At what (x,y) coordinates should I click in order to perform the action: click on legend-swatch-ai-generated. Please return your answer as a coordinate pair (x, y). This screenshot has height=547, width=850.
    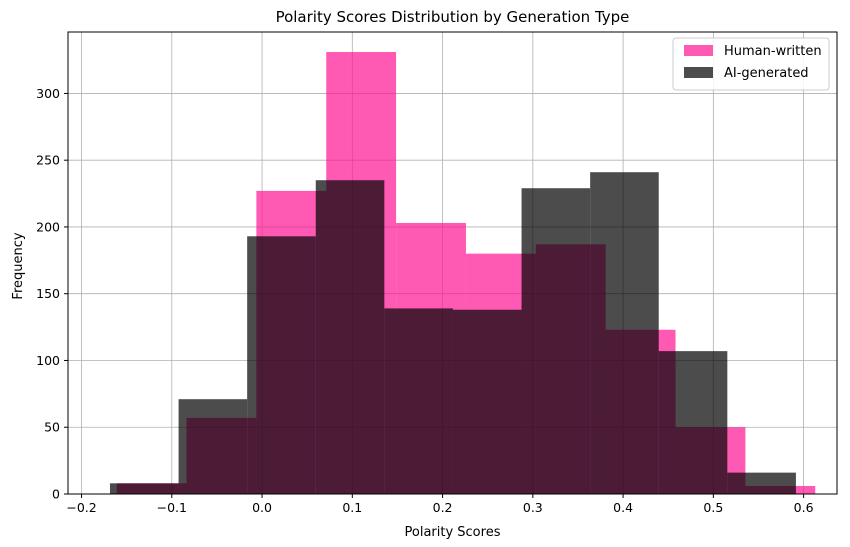
    Looking at the image, I should click on (698, 72).